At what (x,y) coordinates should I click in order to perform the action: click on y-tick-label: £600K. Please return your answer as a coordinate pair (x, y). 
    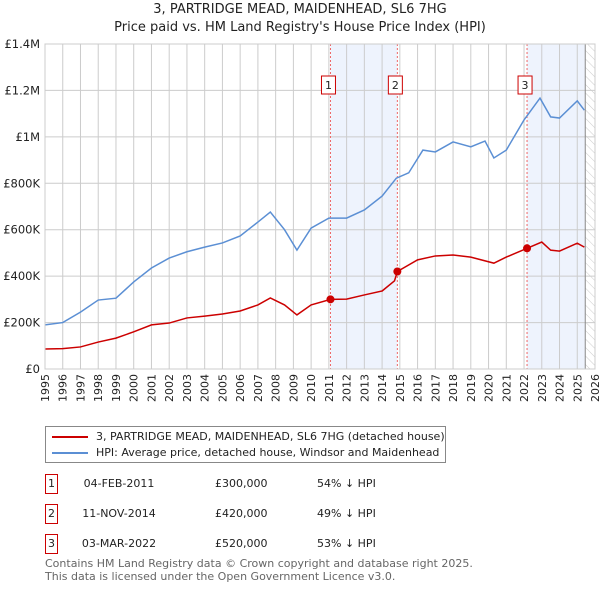
    Looking at the image, I should click on (21, 230).